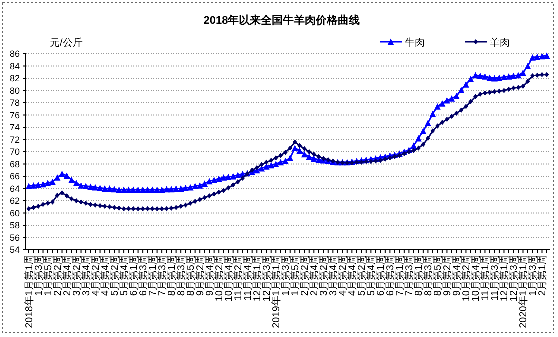  I want to click on y-tick-label: 64, so click(15, 189).